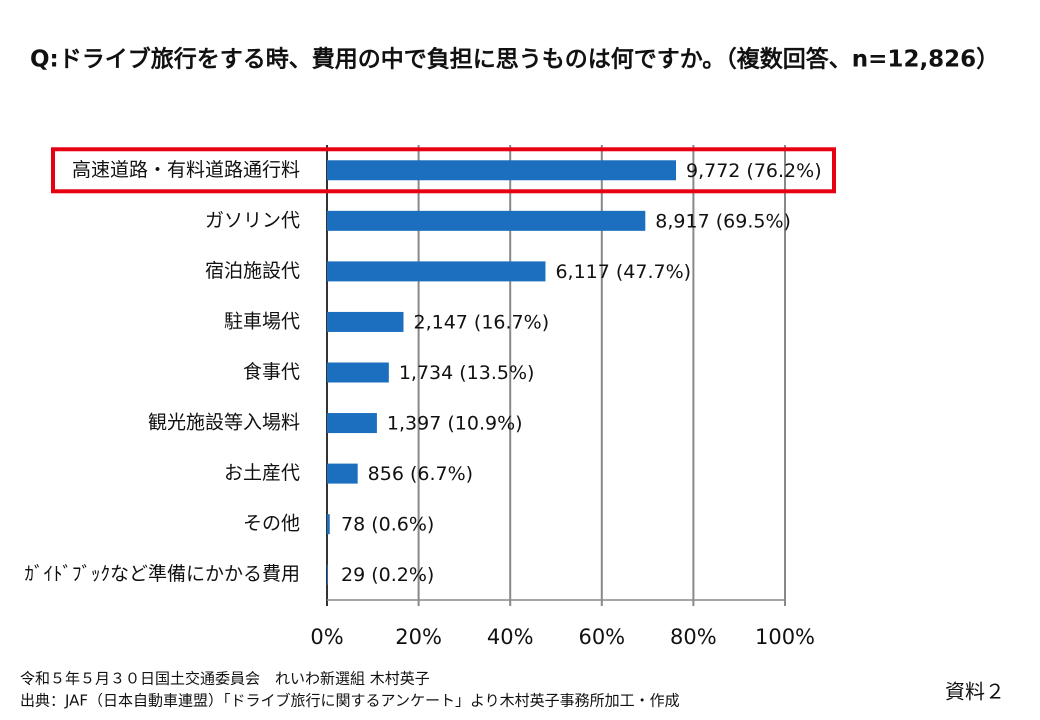 This screenshot has height=720, width=1040. I want to click on value-label: 6,117 (47.7%), so click(623, 272).